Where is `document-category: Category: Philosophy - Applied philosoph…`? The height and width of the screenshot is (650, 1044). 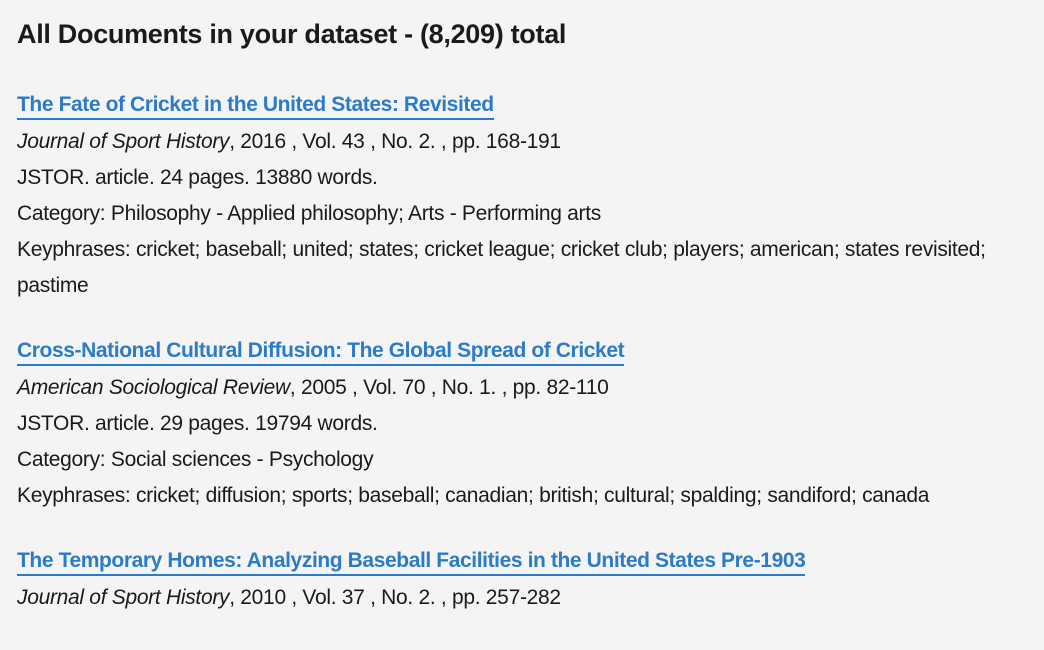
document-category: Category: Philosophy - Applied philosoph… is located at coordinates (309, 213).